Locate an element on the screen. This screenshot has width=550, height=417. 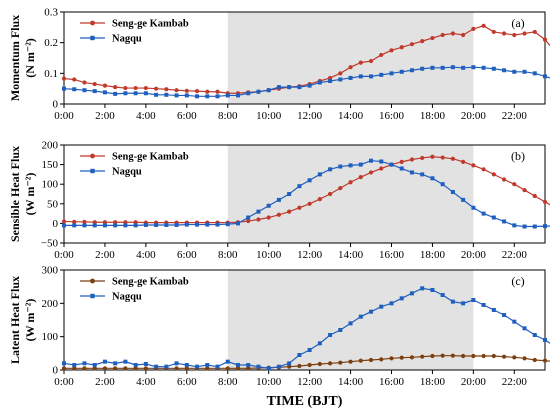
x-tick-label: 16:00 is located at coordinates (392, 255).